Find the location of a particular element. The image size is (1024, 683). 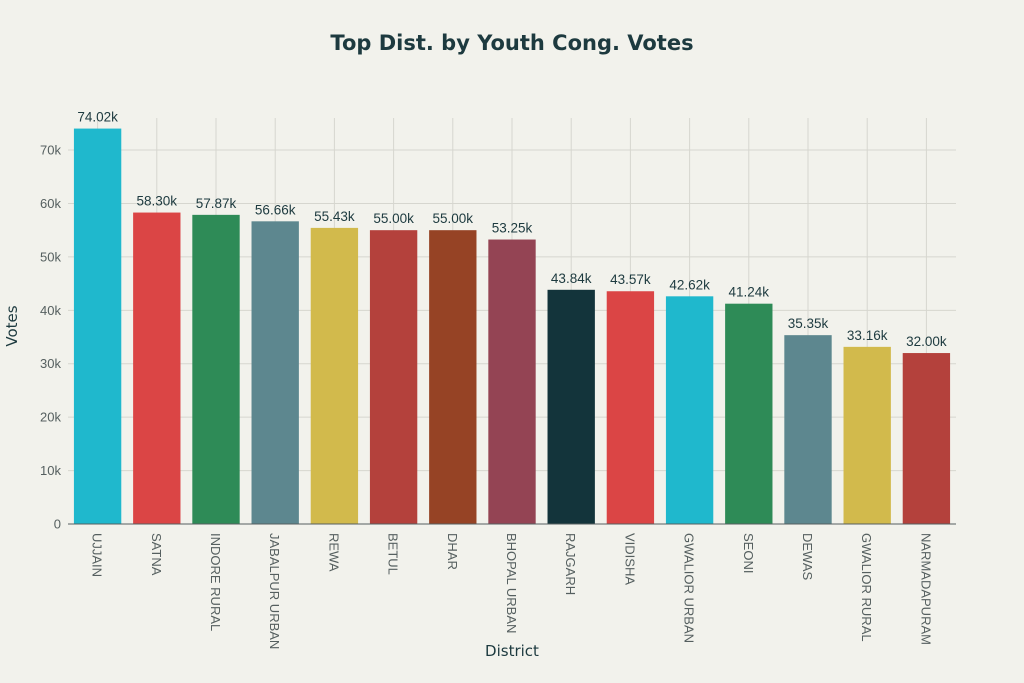

y-tick-label: 50k is located at coordinates (50, 256).